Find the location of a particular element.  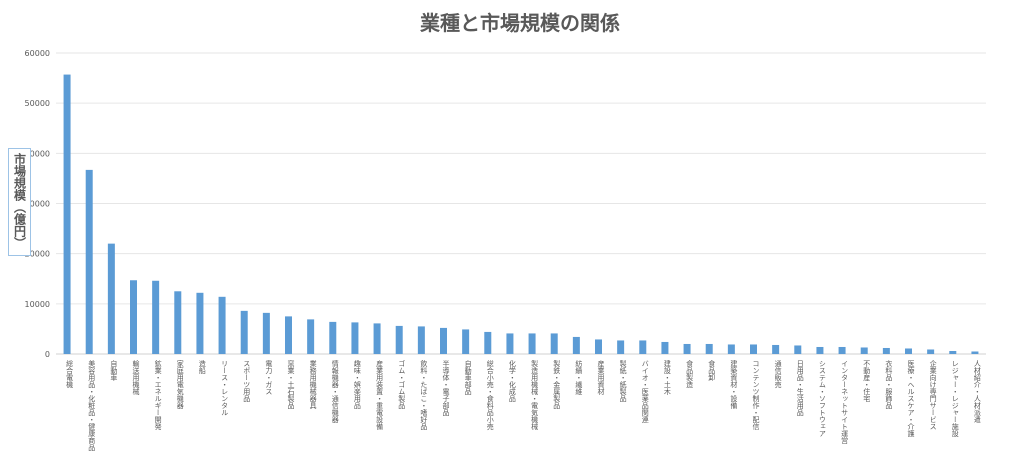

x-tick-label: 製紙・紙製品 is located at coordinates (623, 381).